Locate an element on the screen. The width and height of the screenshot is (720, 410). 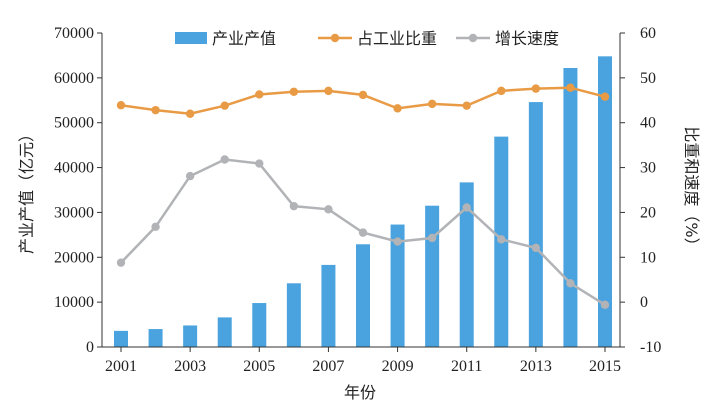
point-1-2011 is located at coordinates (466, 105).